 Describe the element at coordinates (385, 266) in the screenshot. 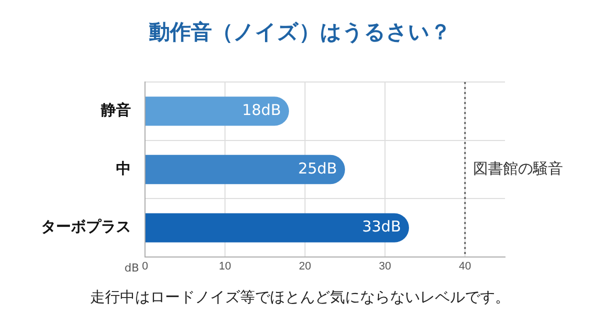

I see `x-tick-label: 30` at that location.